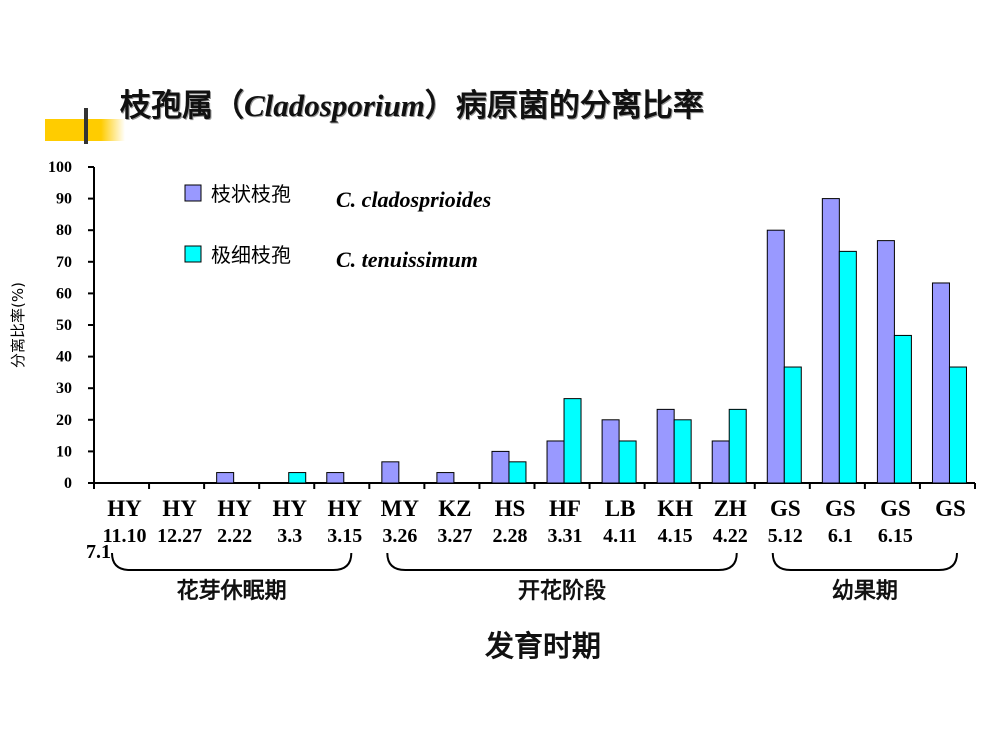 This screenshot has width=1000, height=750. I want to click on x-date-label: 4.11, so click(620, 536).